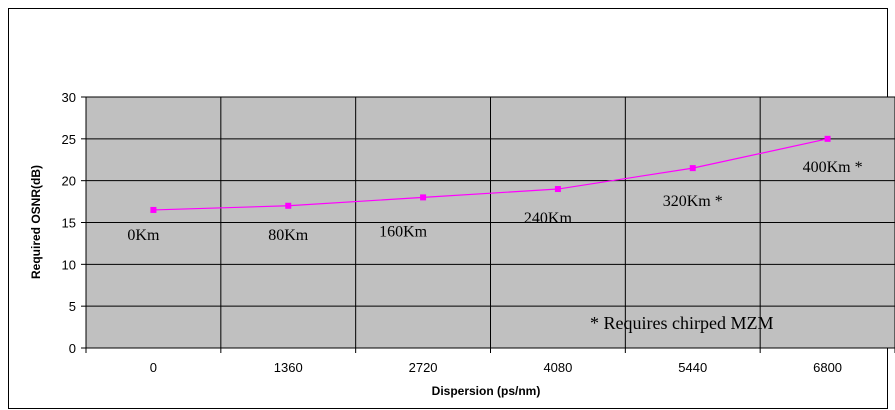 This screenshot has width=895, height=410. I want to click on y-tick-label: 25, so click(69, 139).